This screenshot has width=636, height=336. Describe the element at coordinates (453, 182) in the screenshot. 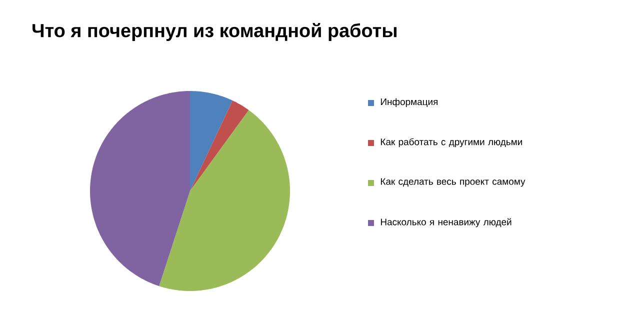

I see `legend-label: Как сделать весь проект самому` at that location.